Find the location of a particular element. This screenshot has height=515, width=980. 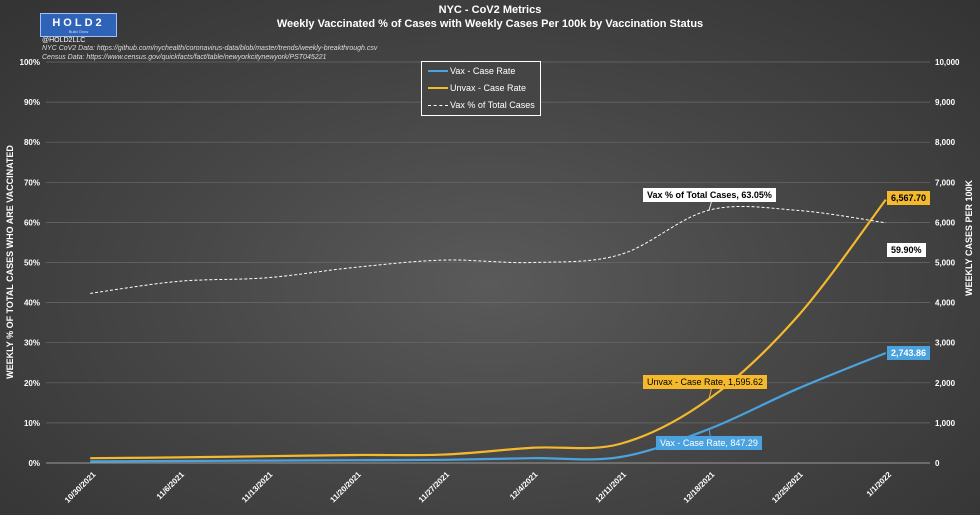

right-tick-label: 10,000 is located at coordinates (947, 62).